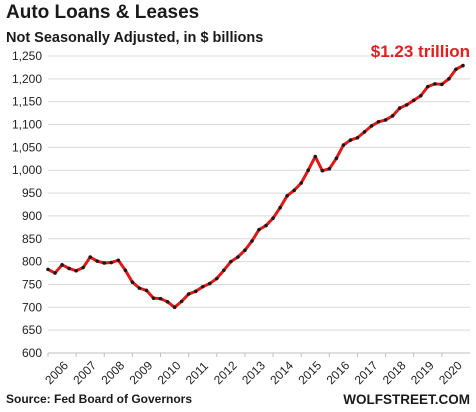 This screenshot has width=476, height=412. I want to click on y-tick-label: 1,050, so click(27, 147).